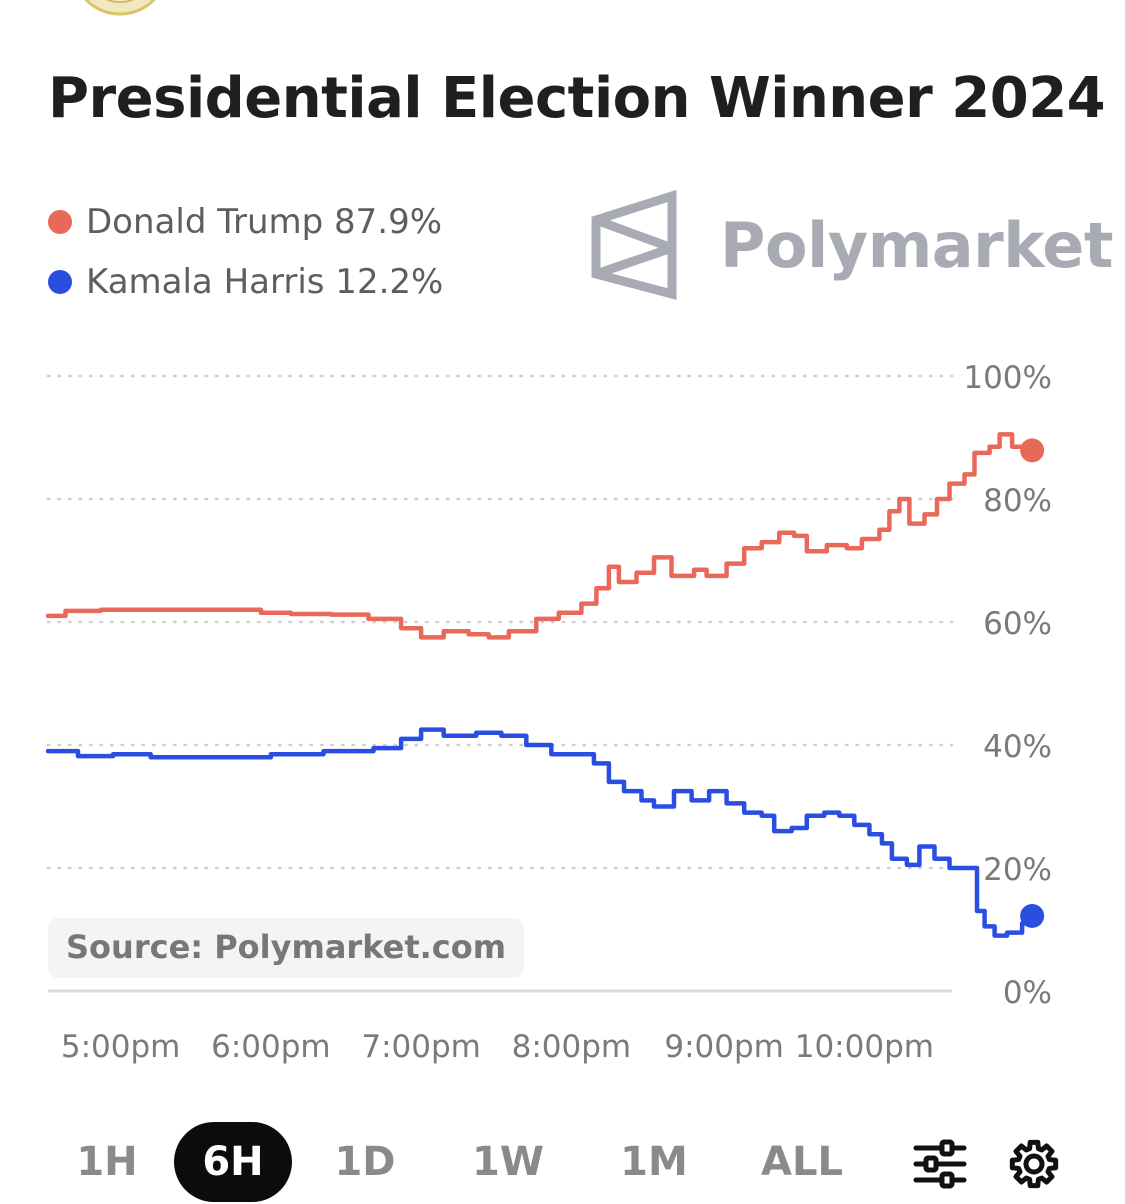 The width and height of the screenshot is (1125, 1204). I want to click on tab-1w: 1W, so click(508, 1162).